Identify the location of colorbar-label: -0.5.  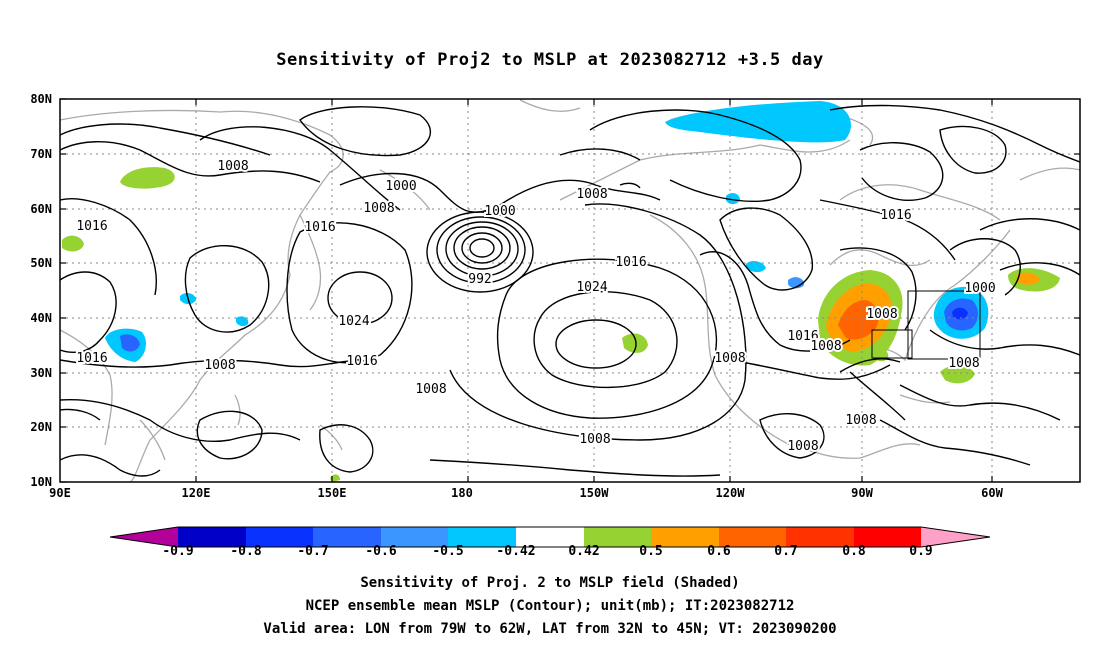
(448, 551).